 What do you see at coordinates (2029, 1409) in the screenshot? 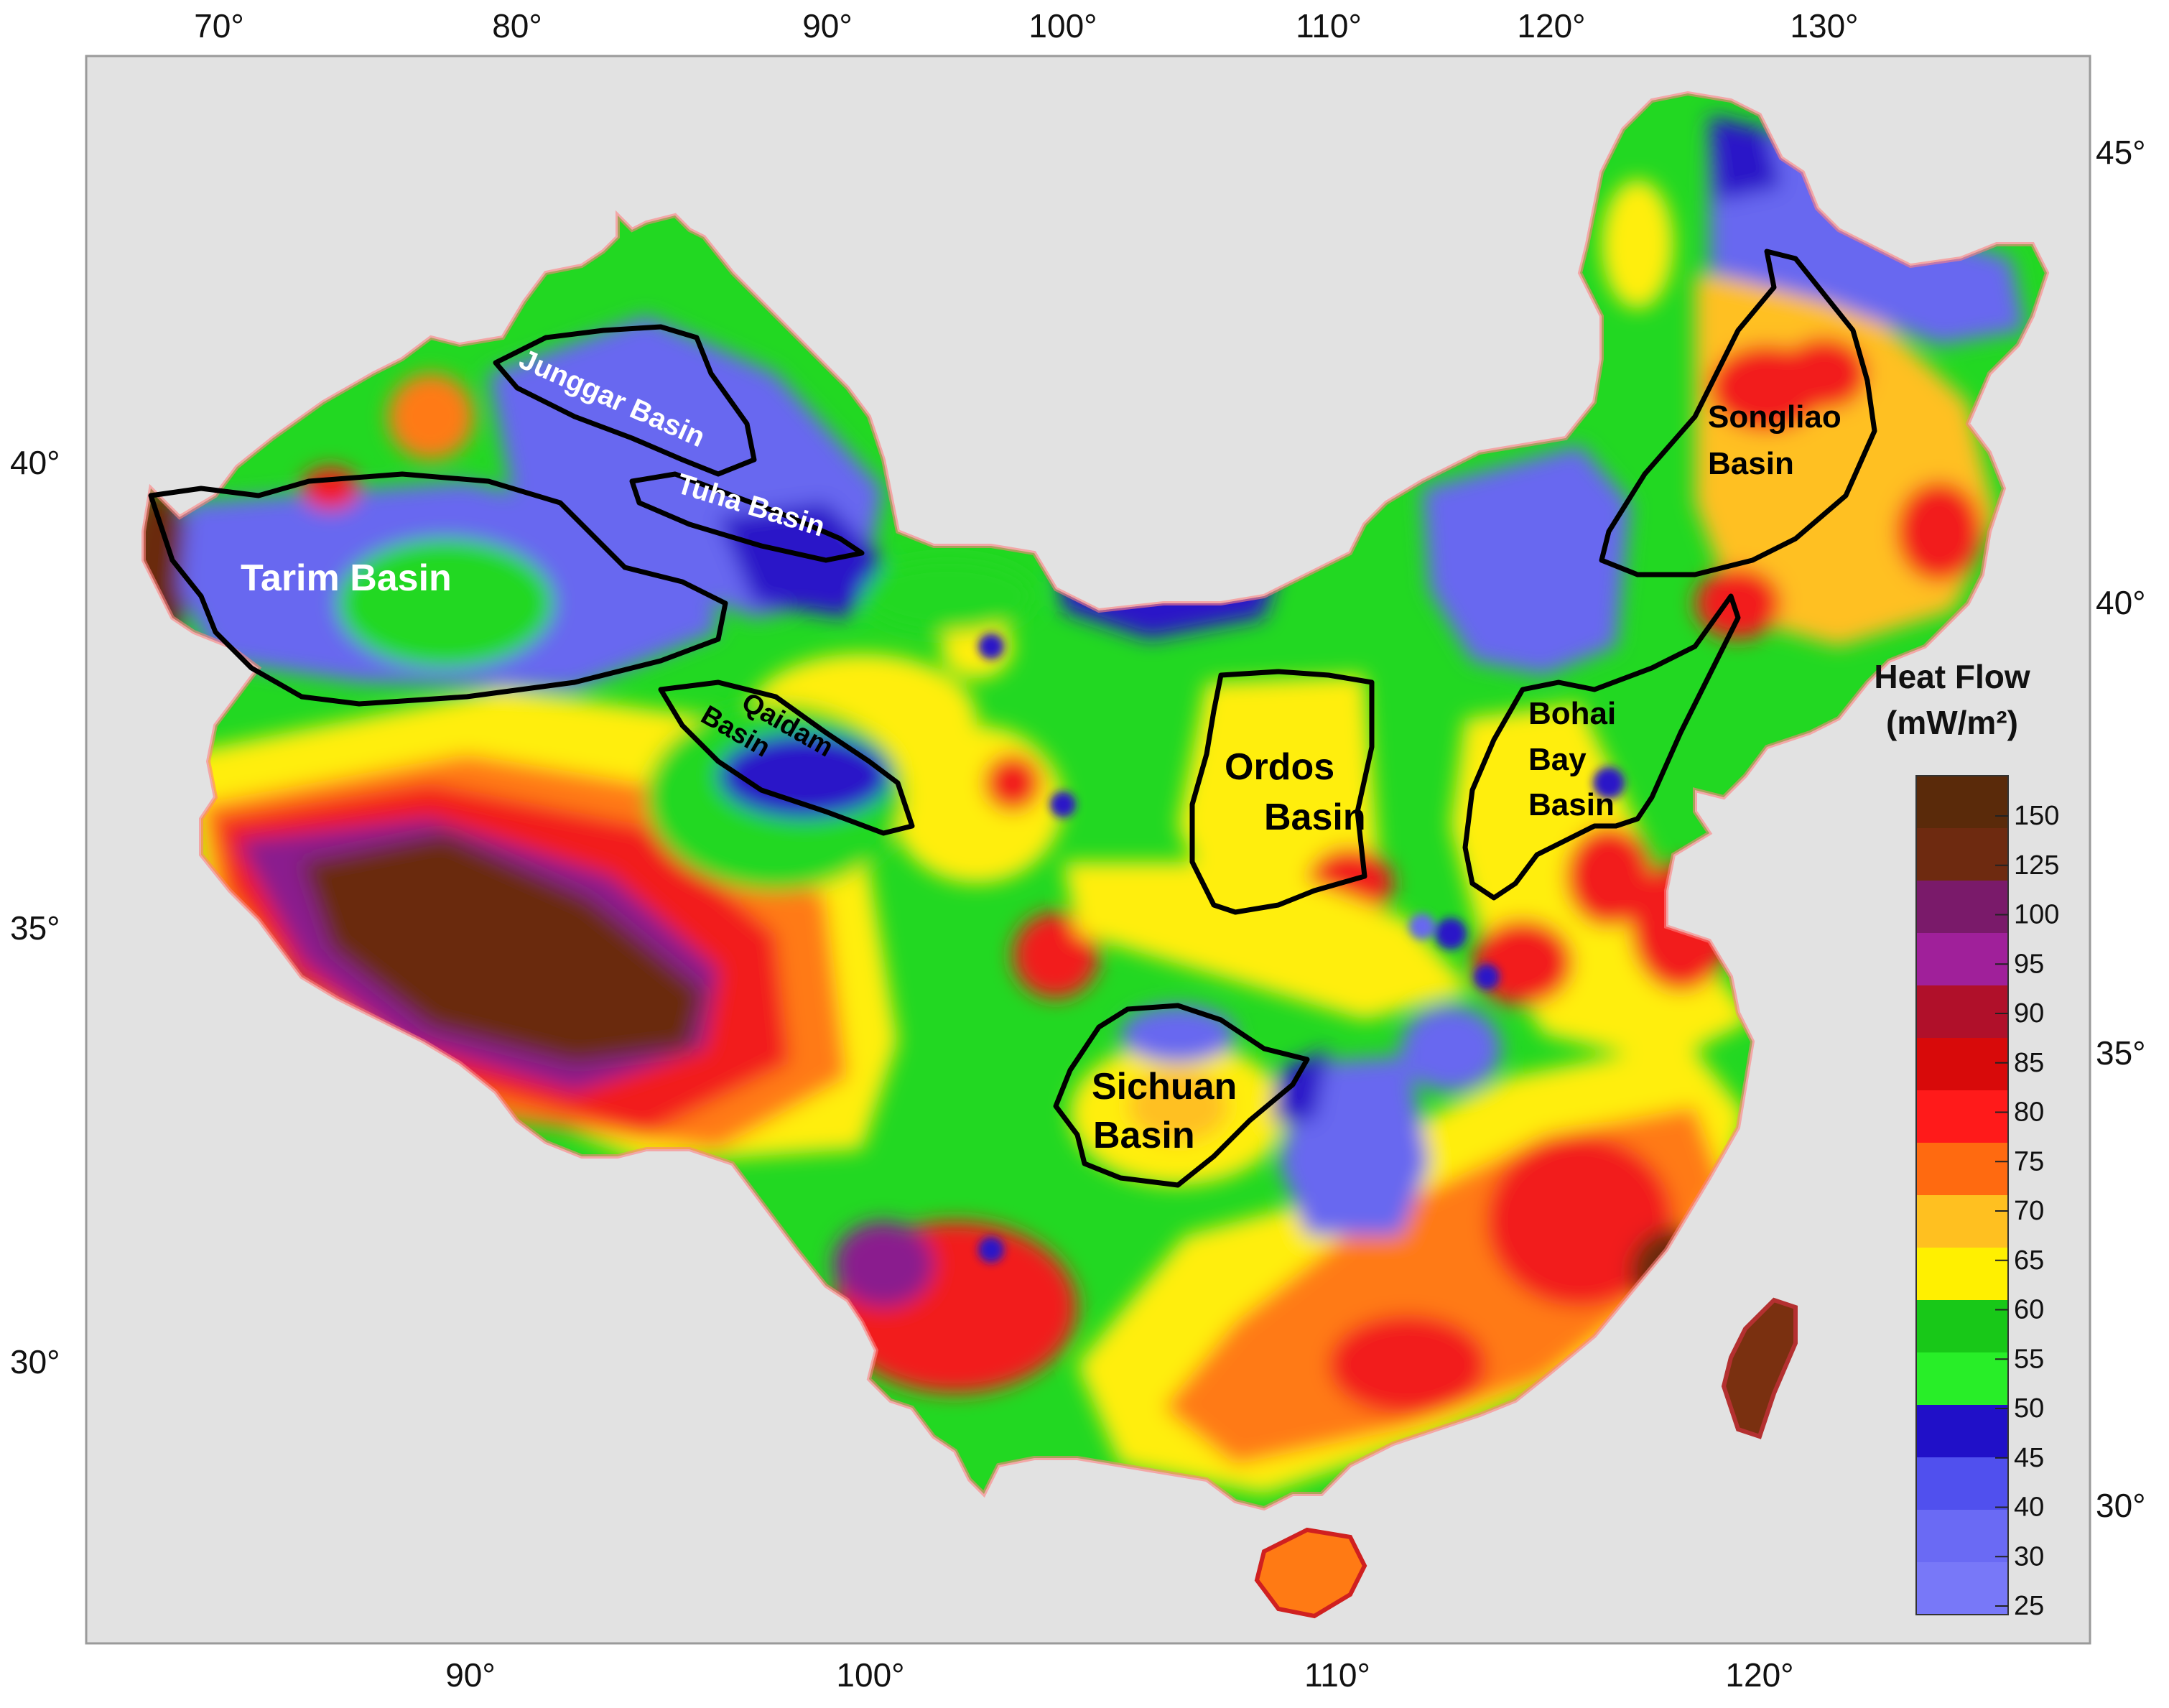
I see `legend-tick-label: 50` at bounding box center [2029, 1409].